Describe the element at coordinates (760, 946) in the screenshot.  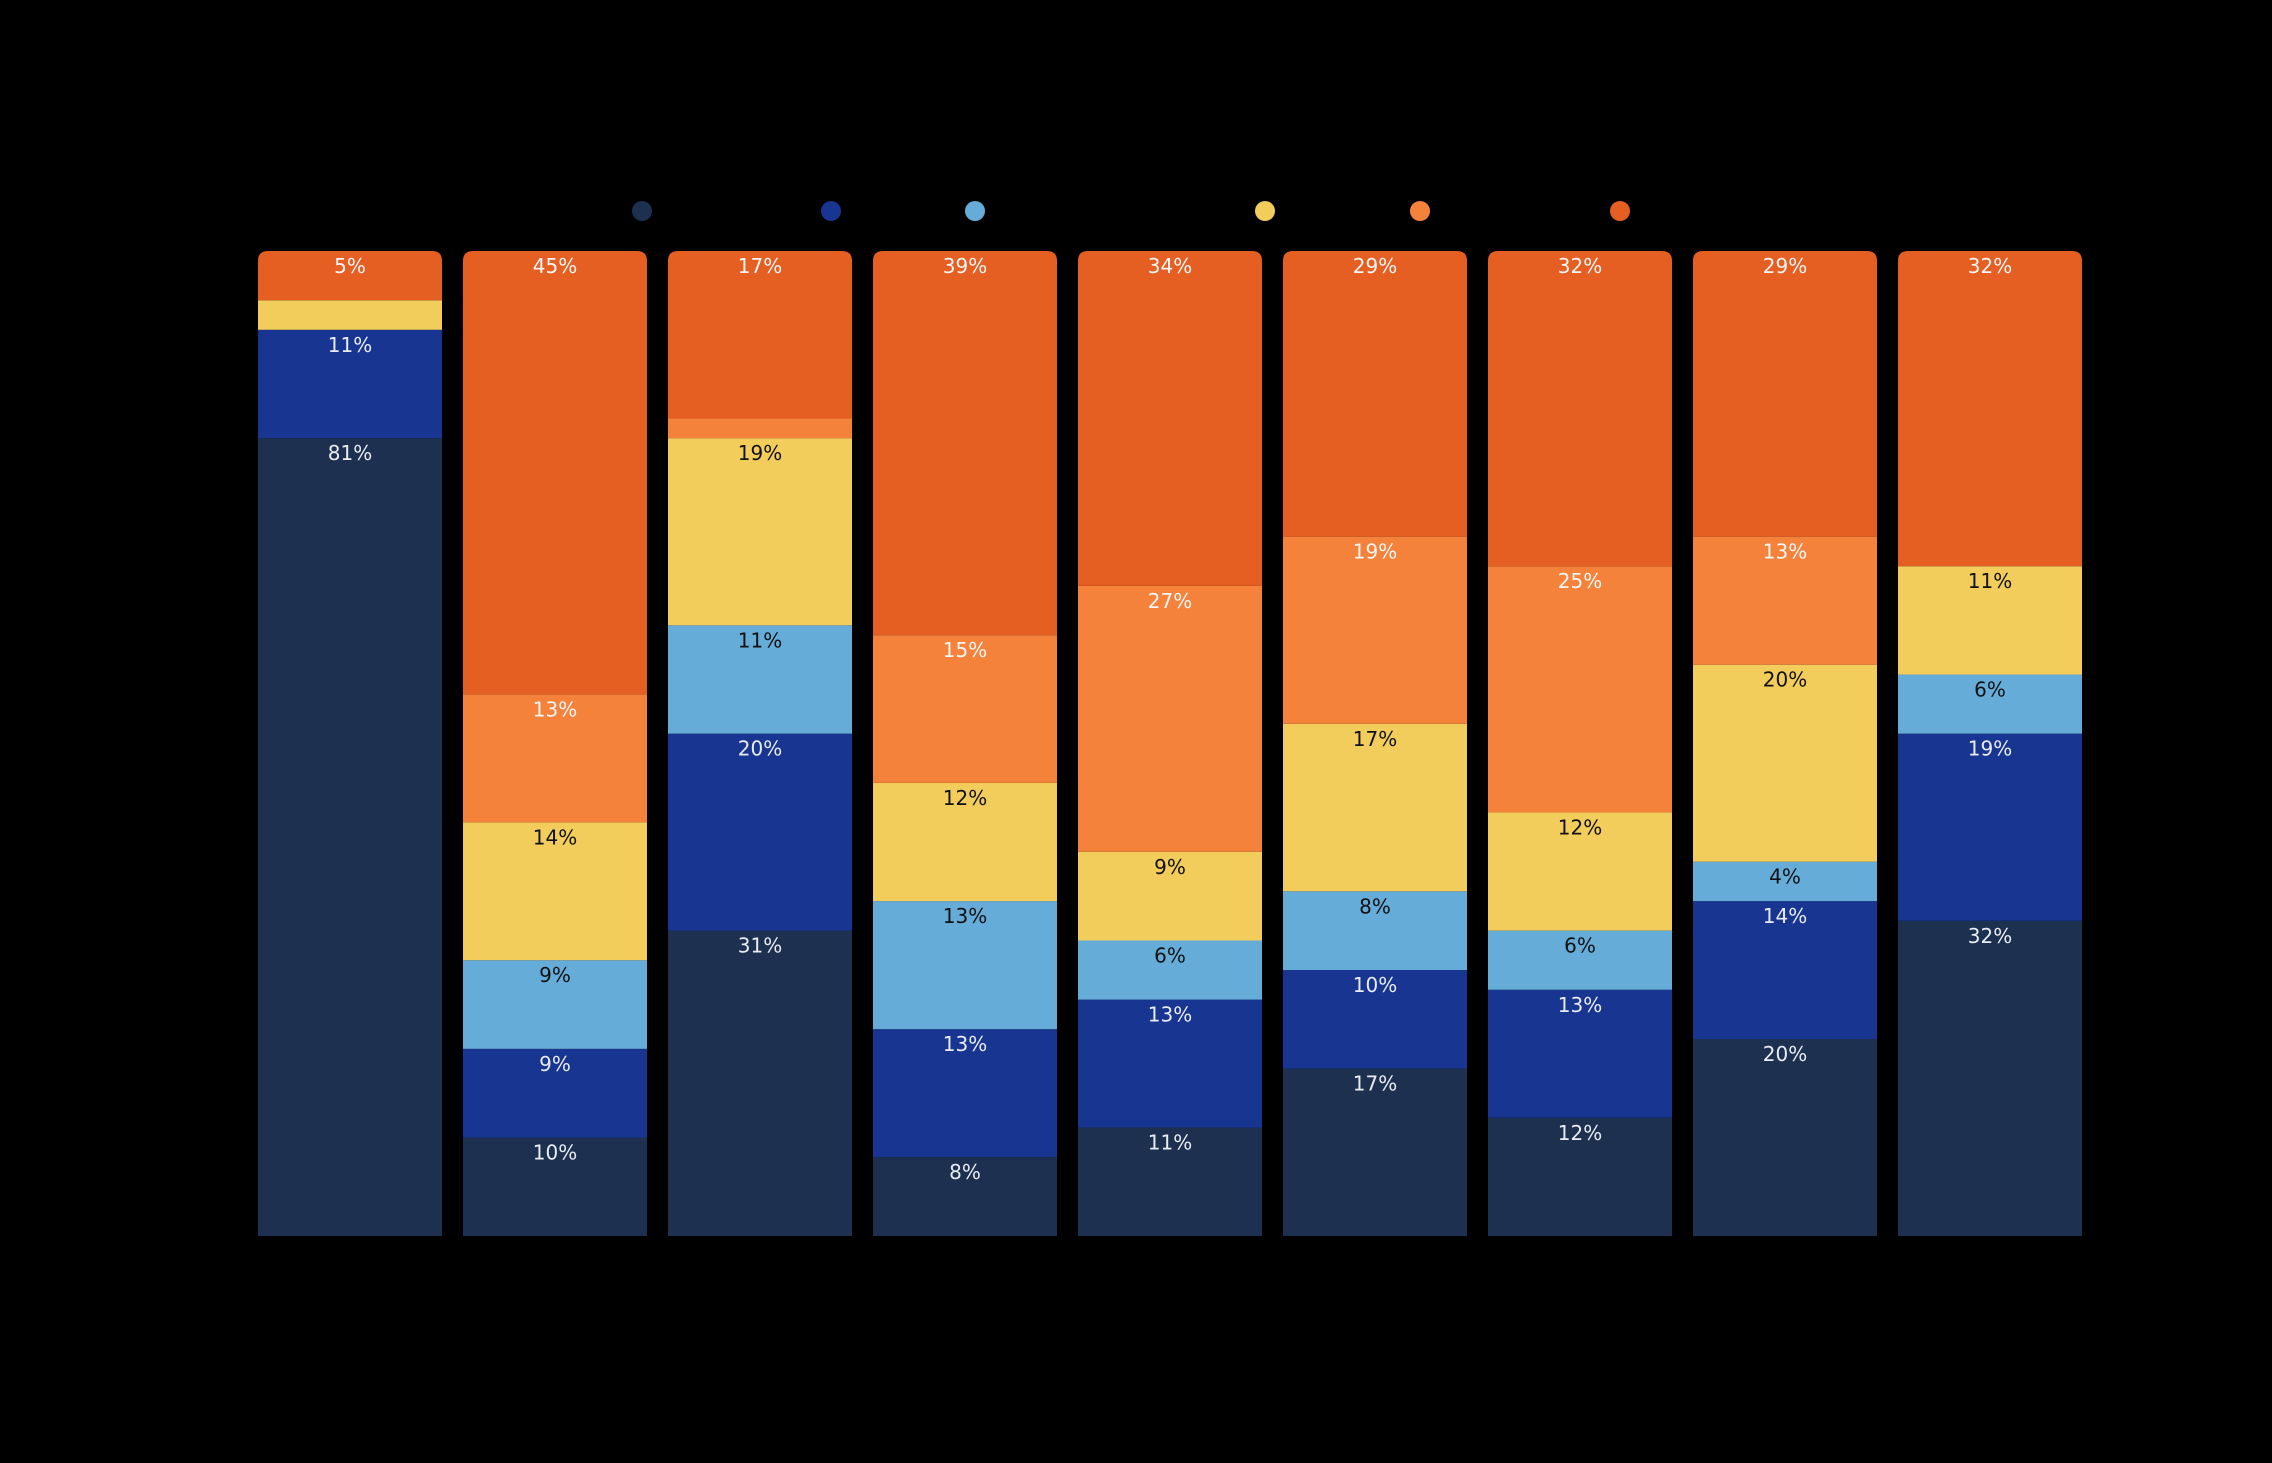
I see `data-label-3-1: 31%` at that location.